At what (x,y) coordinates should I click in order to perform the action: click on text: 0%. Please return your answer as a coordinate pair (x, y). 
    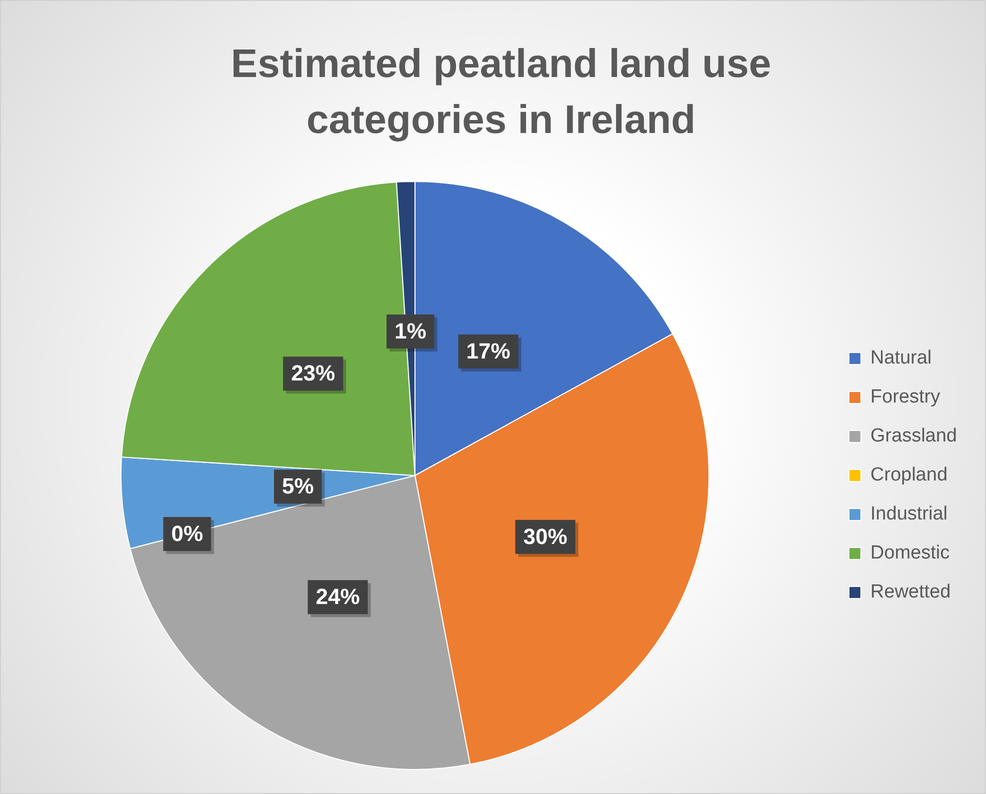
    Looking at the image, I should click on (187, 533).